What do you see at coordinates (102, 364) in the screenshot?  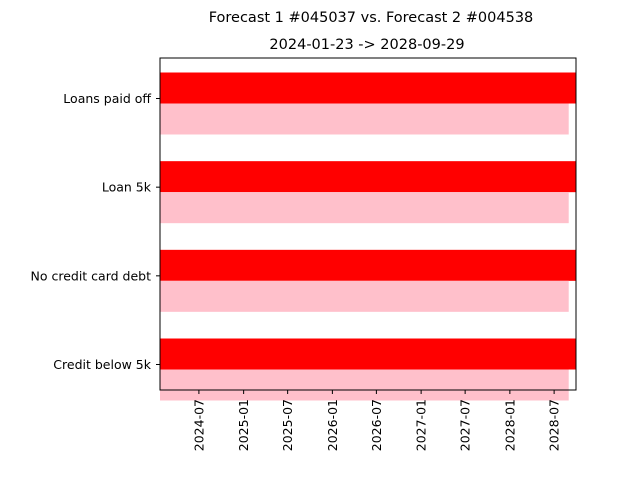 I see `y-tick-label: Credit below 5k` at bounding box center [102, 364].